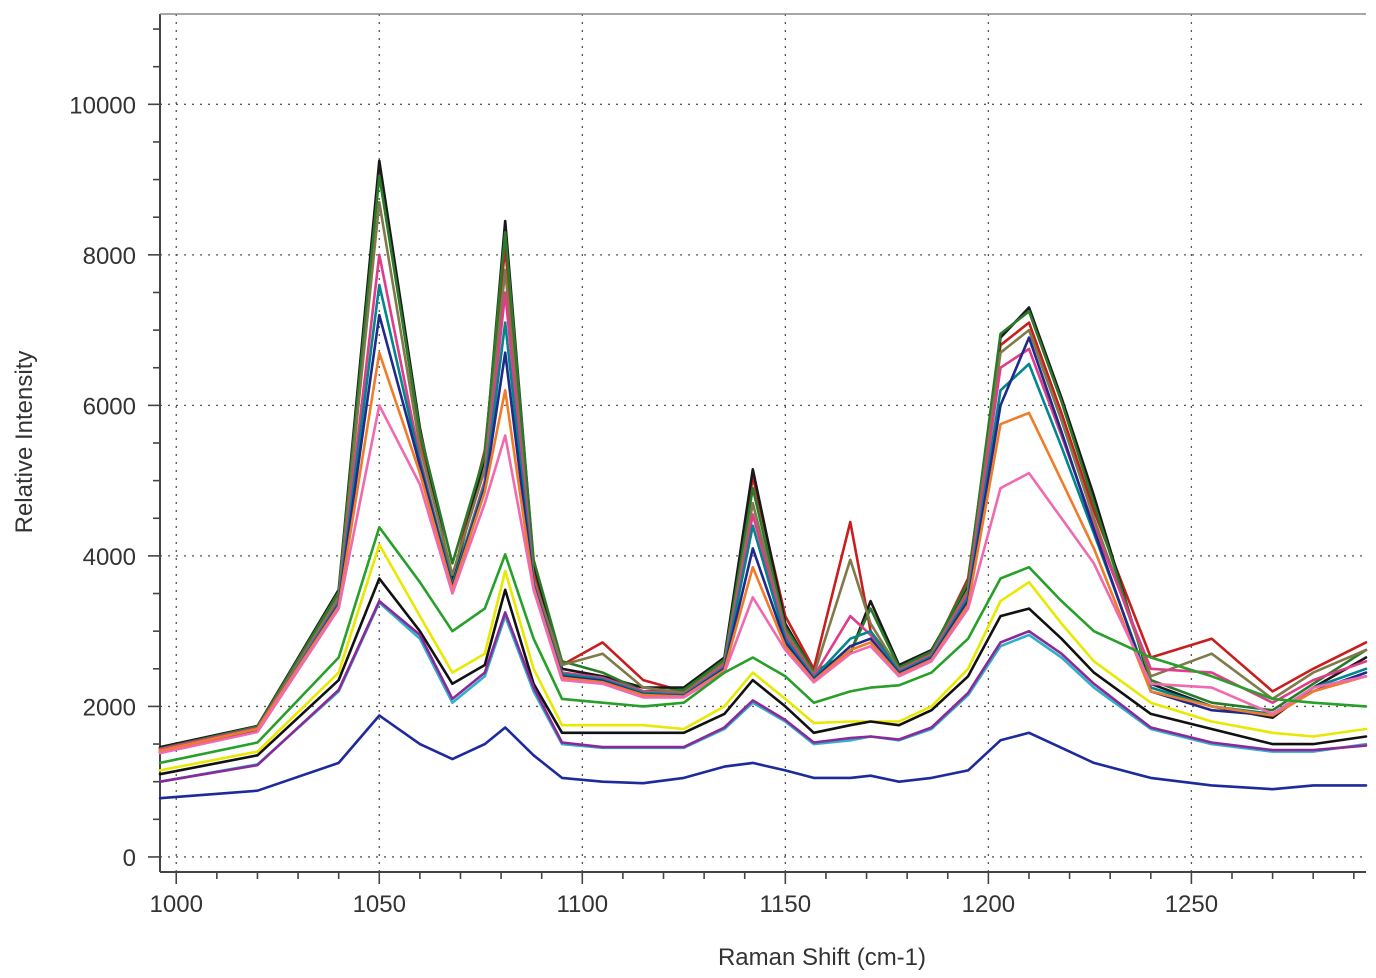  Describe the element at coordinates (822, 957) in the screenshot. I see `x-axis-title: Raman Shift (cm-1)` at that location.